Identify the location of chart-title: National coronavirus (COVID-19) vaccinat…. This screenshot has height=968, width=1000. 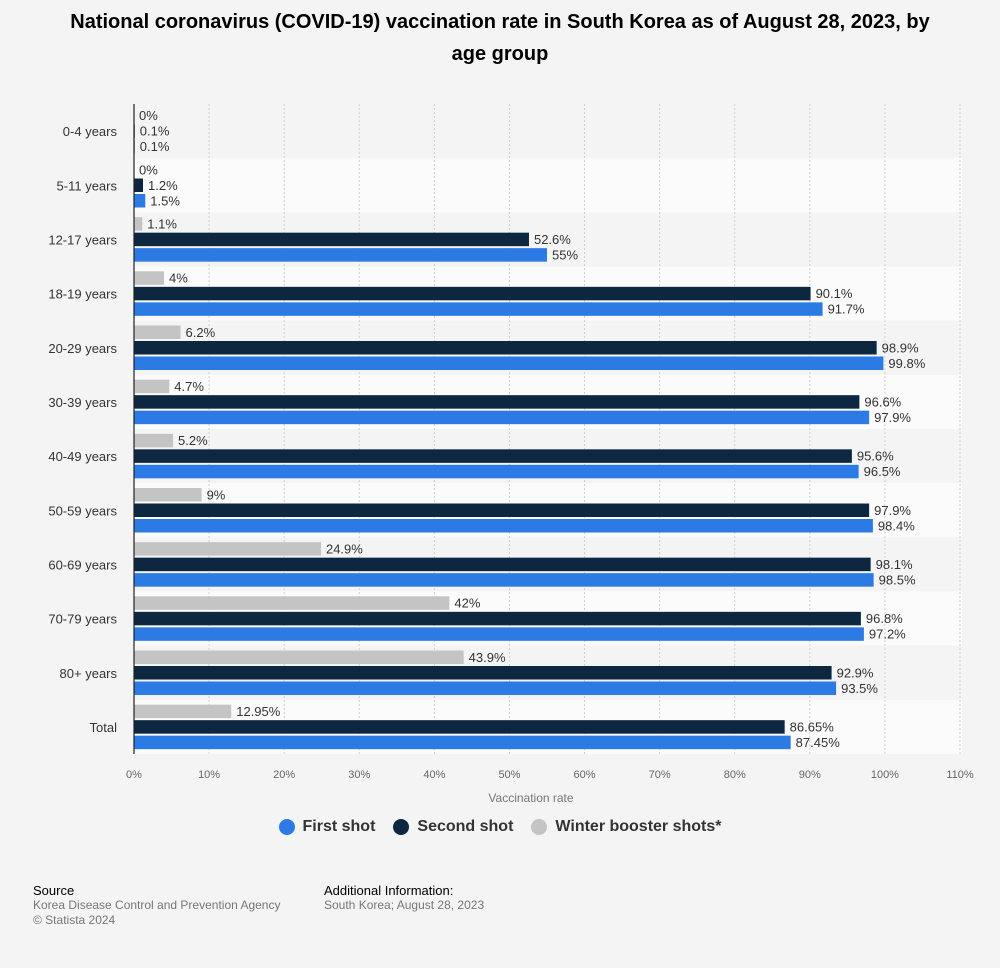
(500, 38).